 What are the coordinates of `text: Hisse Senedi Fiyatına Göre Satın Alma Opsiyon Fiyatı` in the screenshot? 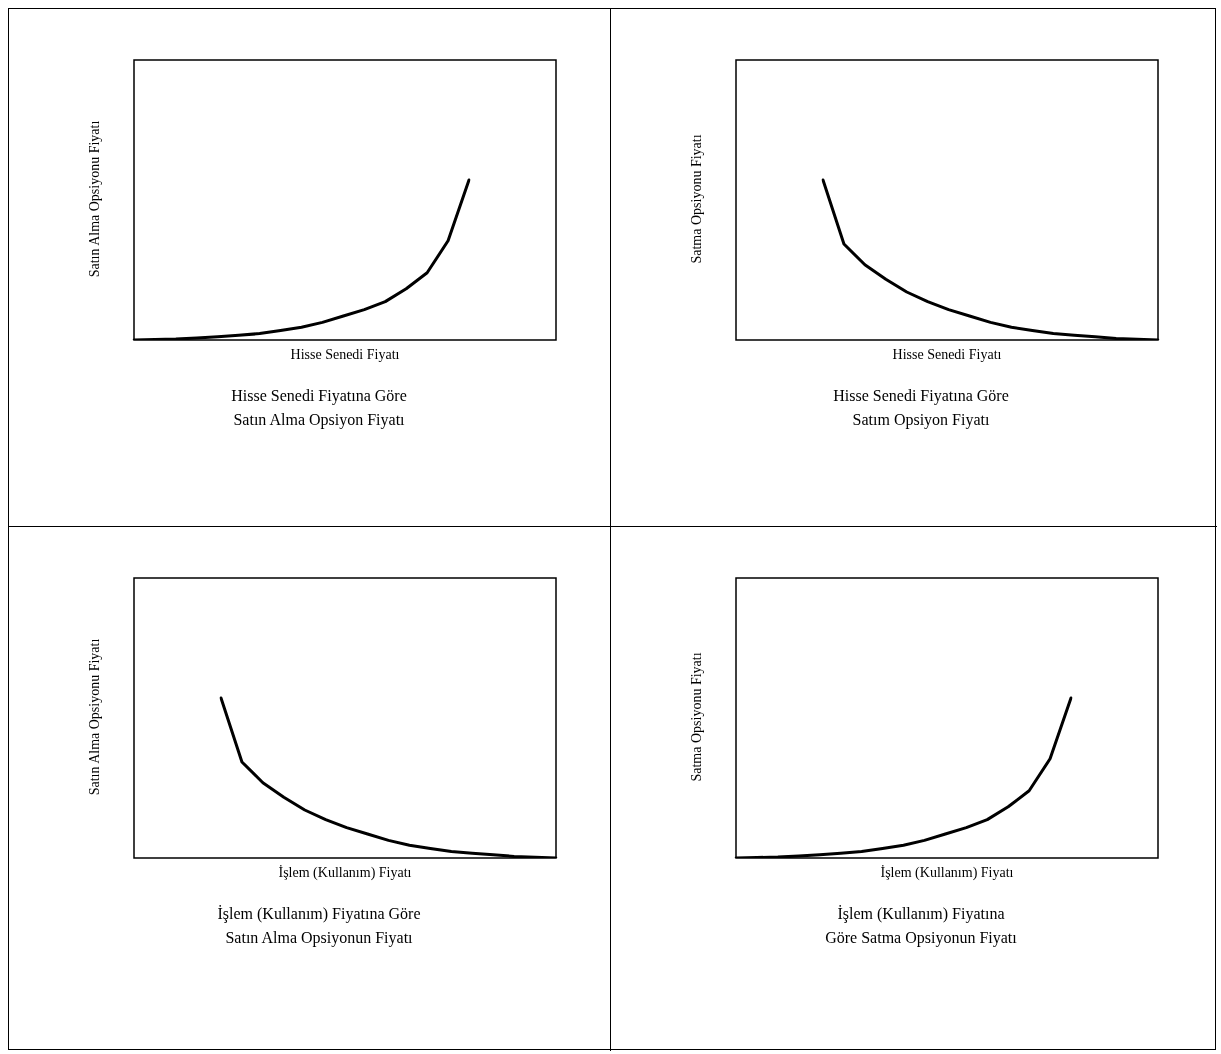 It's located at (319, 408).